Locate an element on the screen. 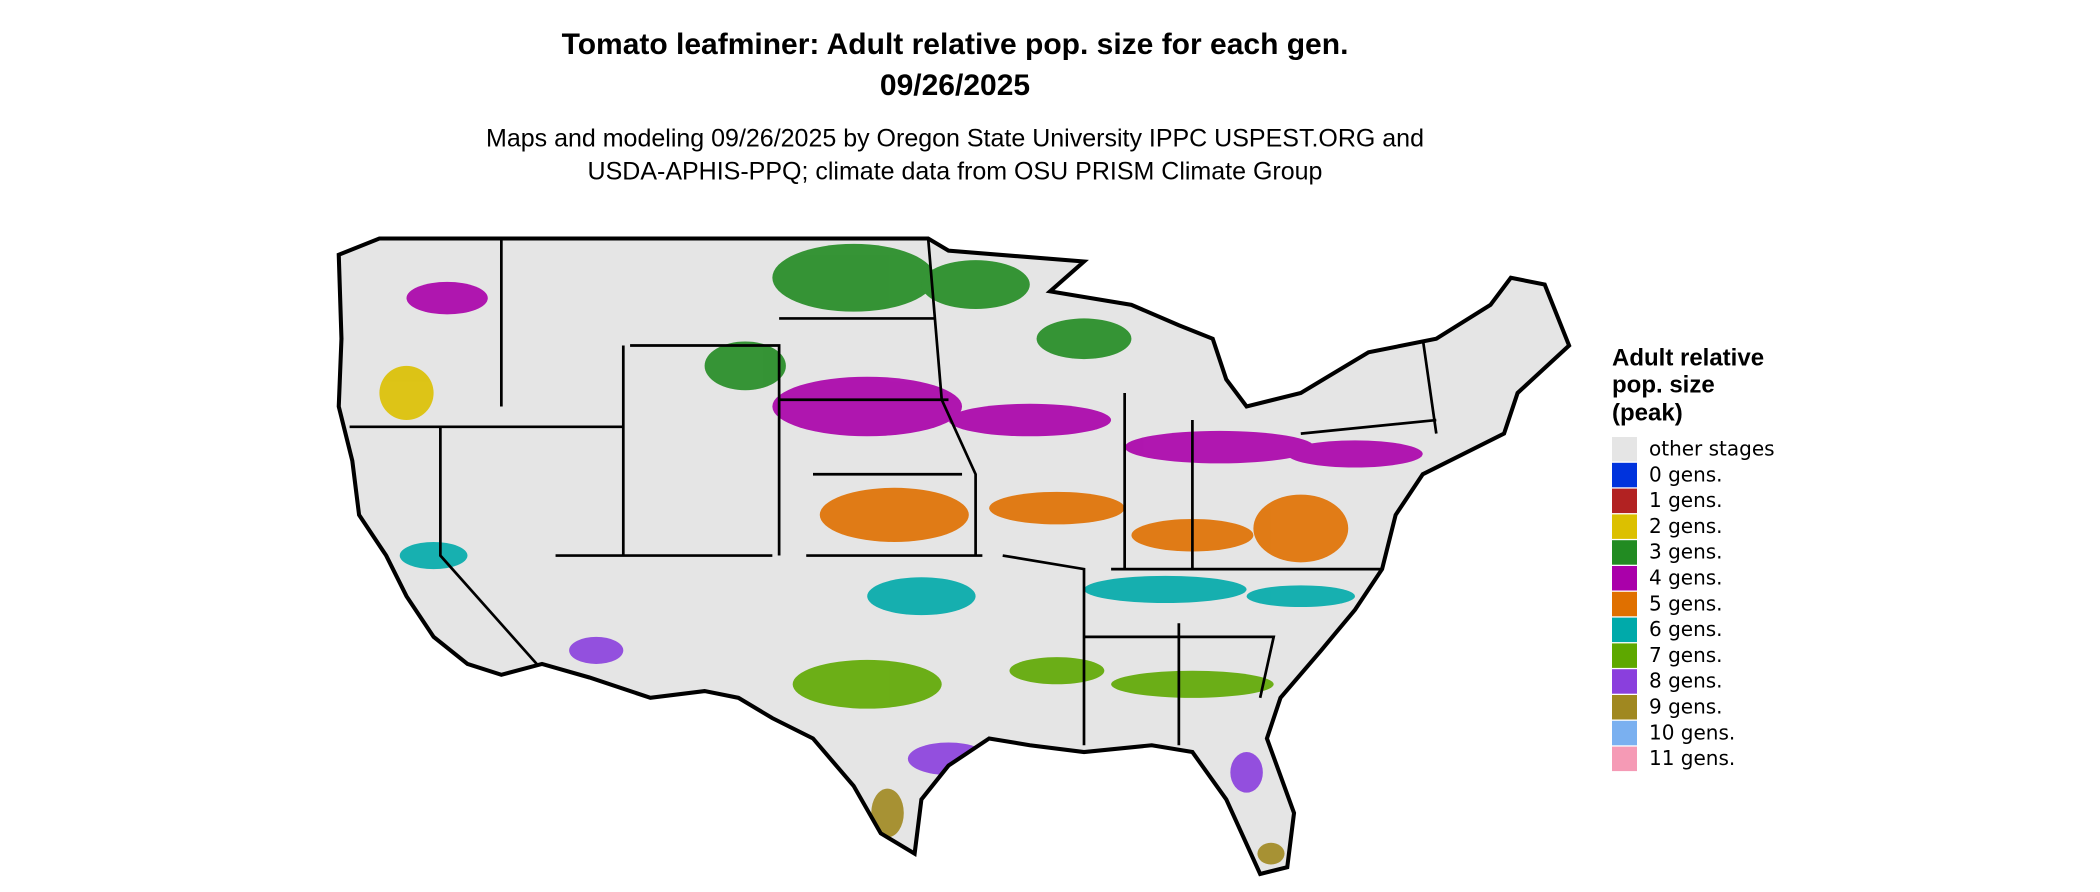 Image resolution: width=2100 pixels, height=892 pixels. legend-title: (peak) is located at coordinates (1647, 412).